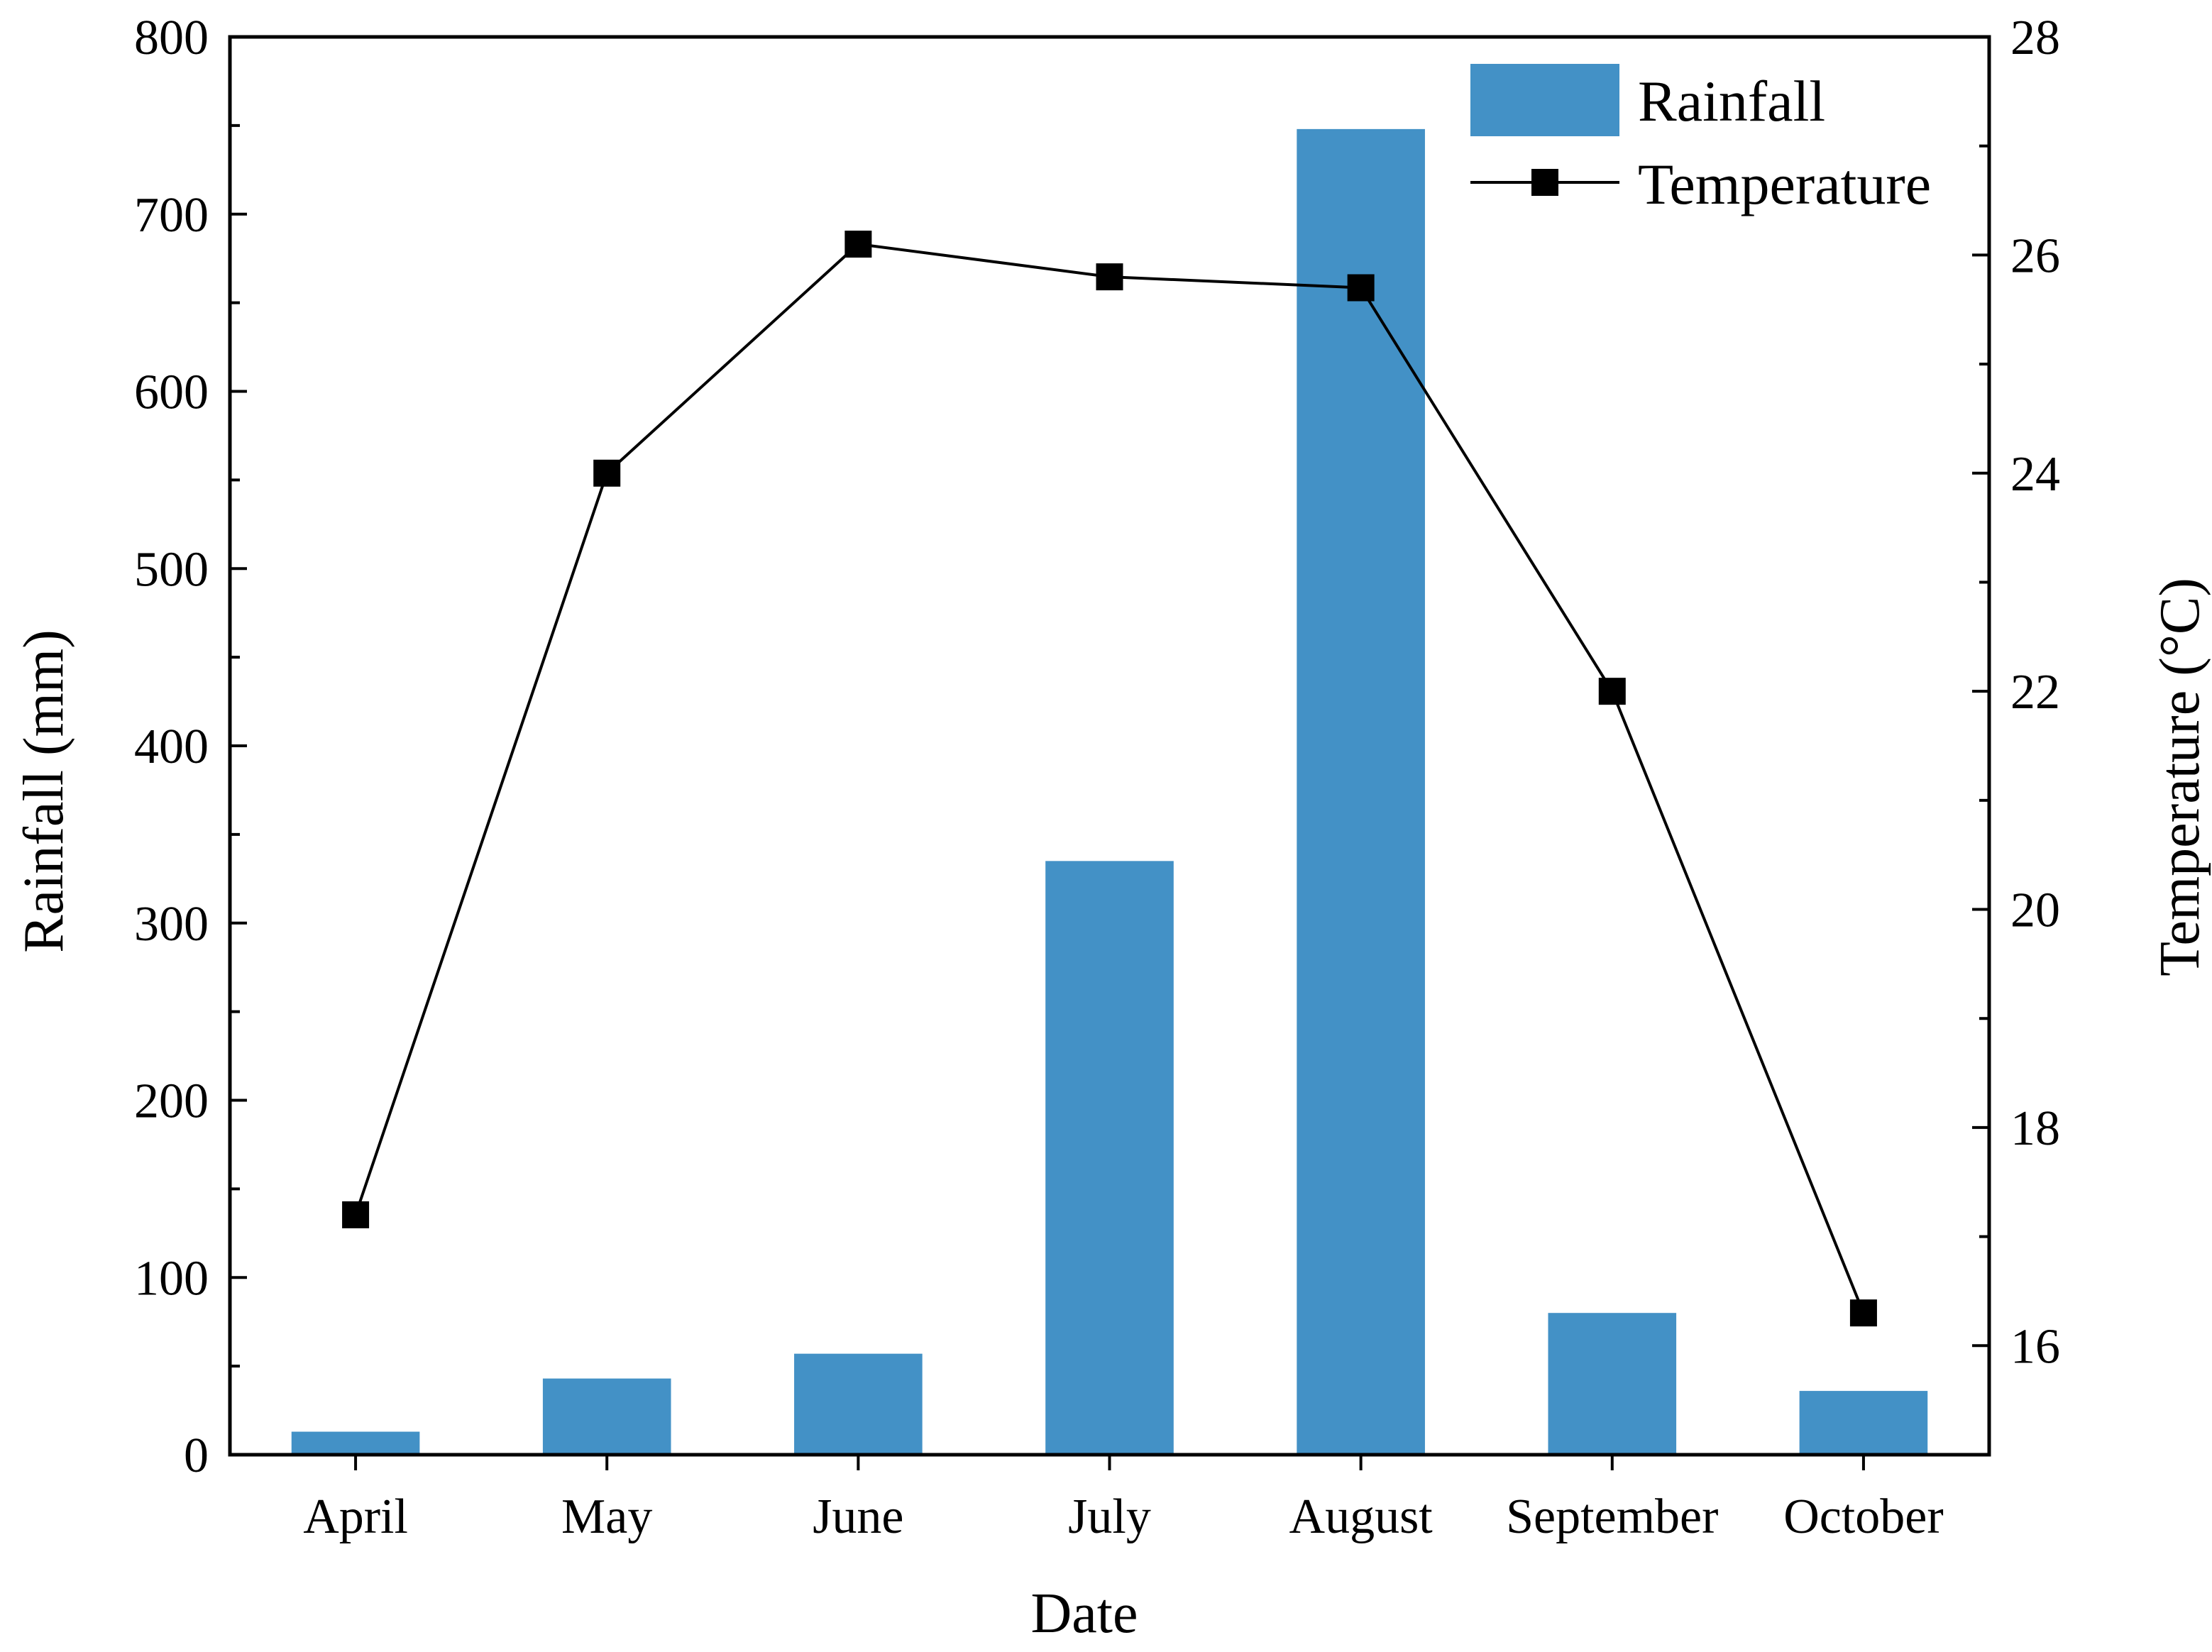 The image size is (2212, 1652). What do you see at coordinates (171, 1101) in the screenshot?
I see `left-tick-label: 200` at bounding box center [171, 1101].